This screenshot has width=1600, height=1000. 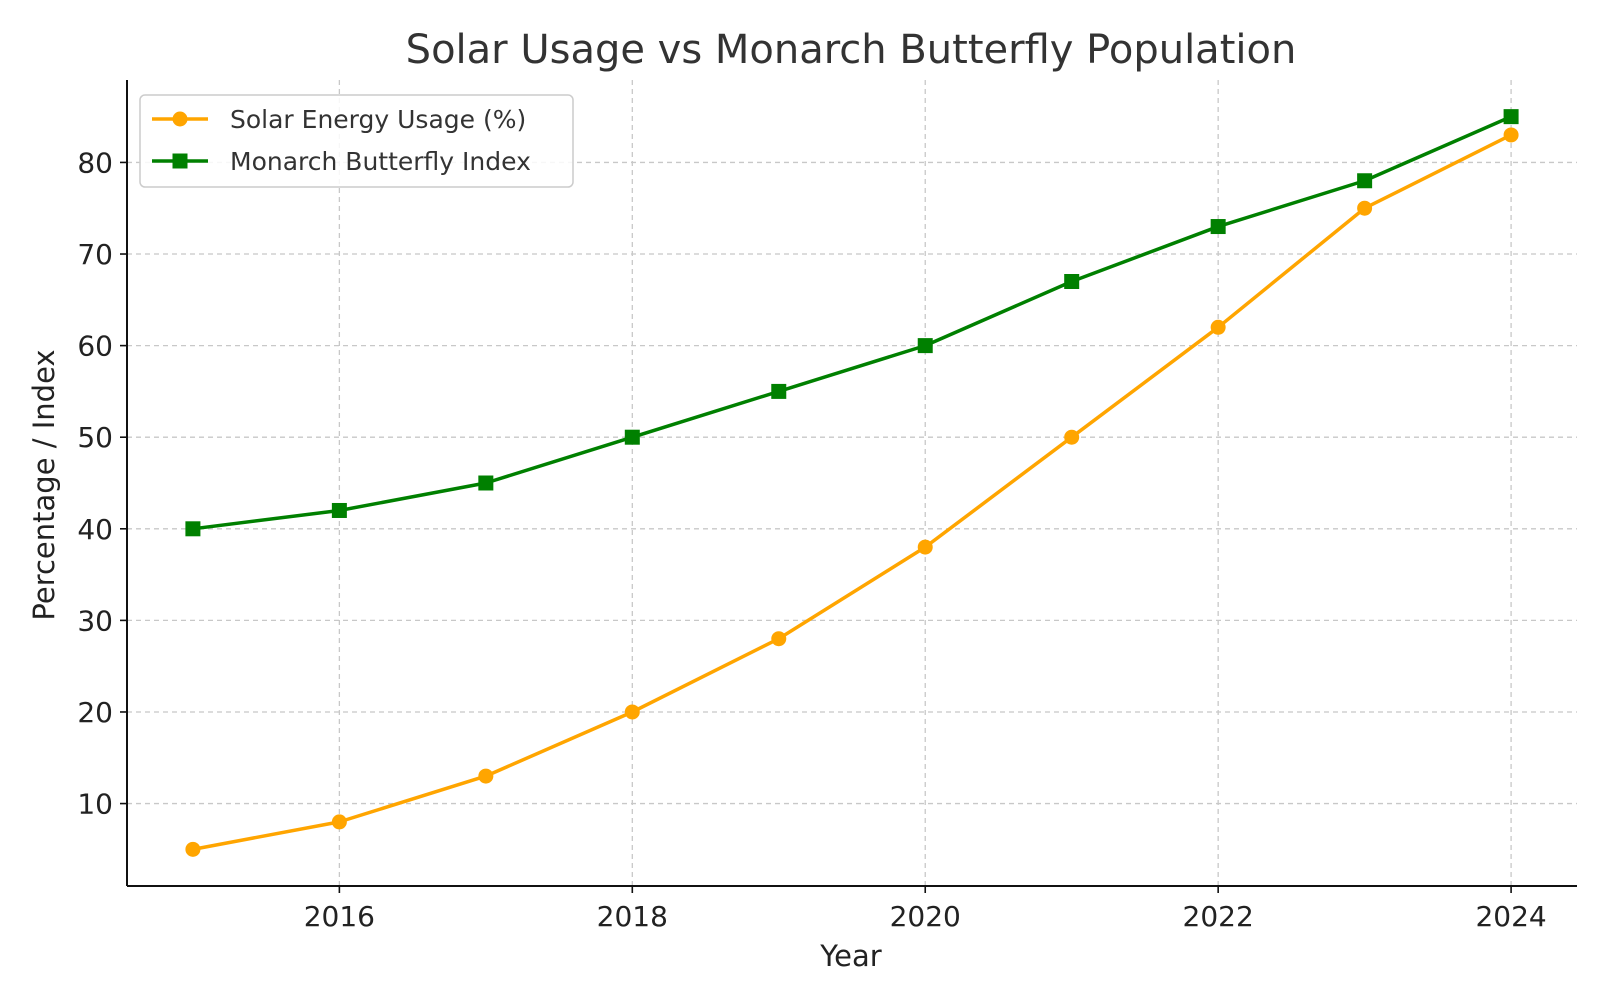 I want to click on legend-item-solar: Solar Energy Usage (%), so click(x=339, y=119).